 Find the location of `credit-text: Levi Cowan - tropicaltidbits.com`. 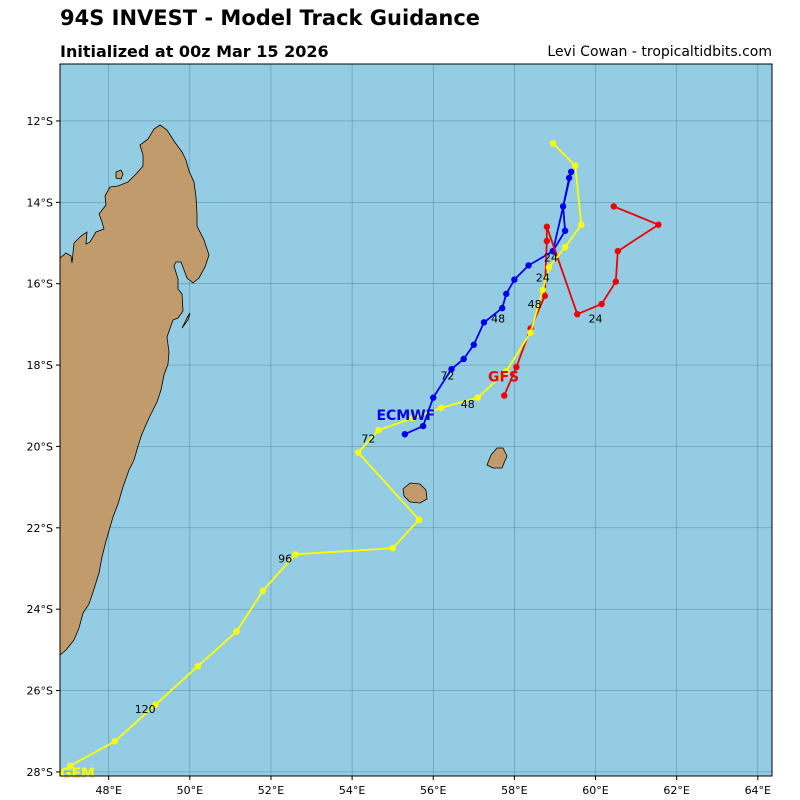

credit-text: Levi Cowan - tropicaltidbits.com is located at coordinates (659, 52).